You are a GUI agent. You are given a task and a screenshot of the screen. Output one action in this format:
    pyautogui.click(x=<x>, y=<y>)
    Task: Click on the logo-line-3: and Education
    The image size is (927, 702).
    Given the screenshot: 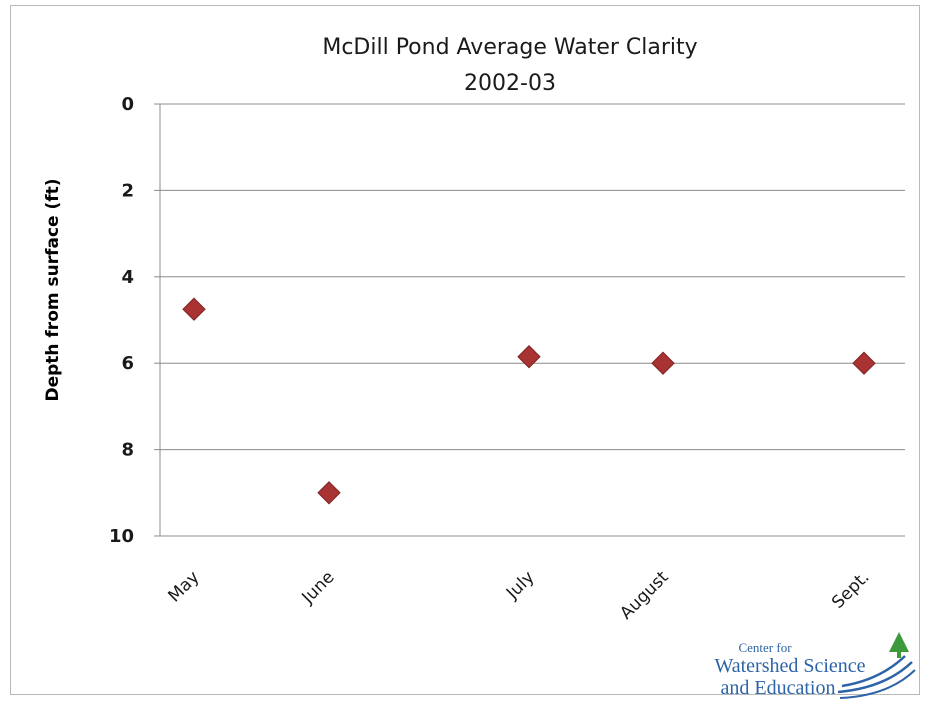 What is the action you would take?
    pyautogui.click(x=778, y=688)
    